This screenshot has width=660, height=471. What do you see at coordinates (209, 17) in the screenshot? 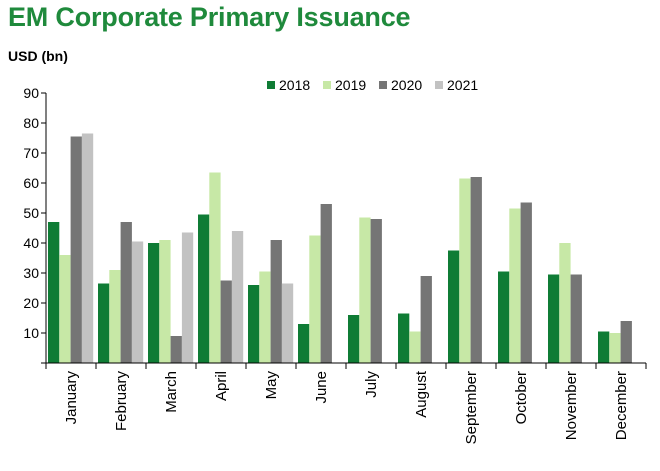
I see `chart-title: EM Corporate Primary Issuance` at bounding box center [209, 17].